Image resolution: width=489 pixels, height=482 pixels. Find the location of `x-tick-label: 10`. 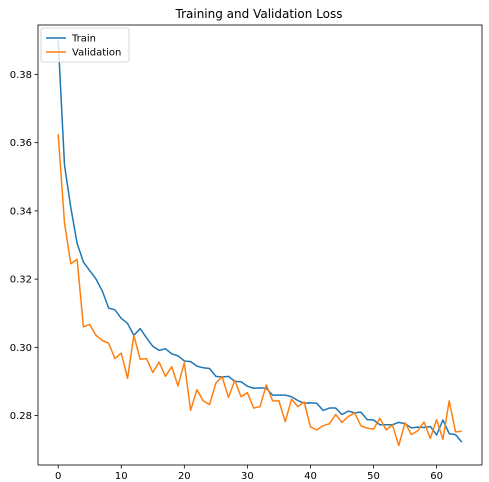

x-tick-label: 10 is located at coordinates (121, 476).